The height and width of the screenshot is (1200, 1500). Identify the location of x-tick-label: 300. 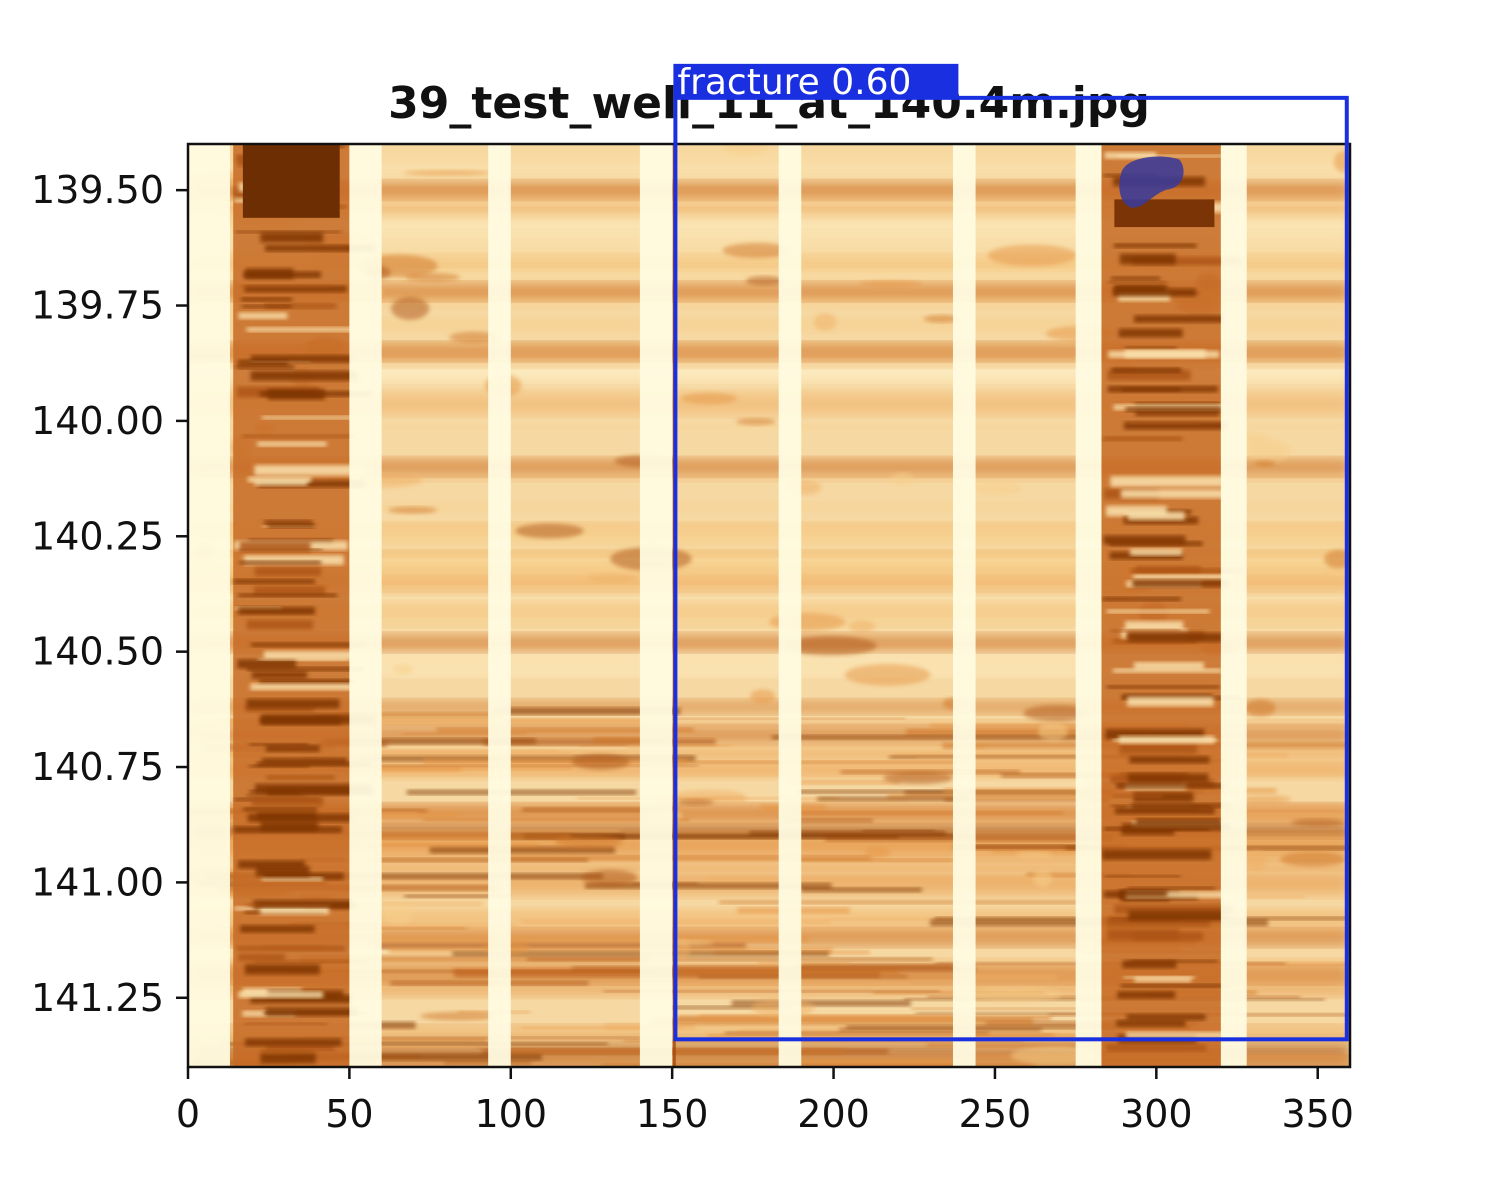
(1156, 1114).